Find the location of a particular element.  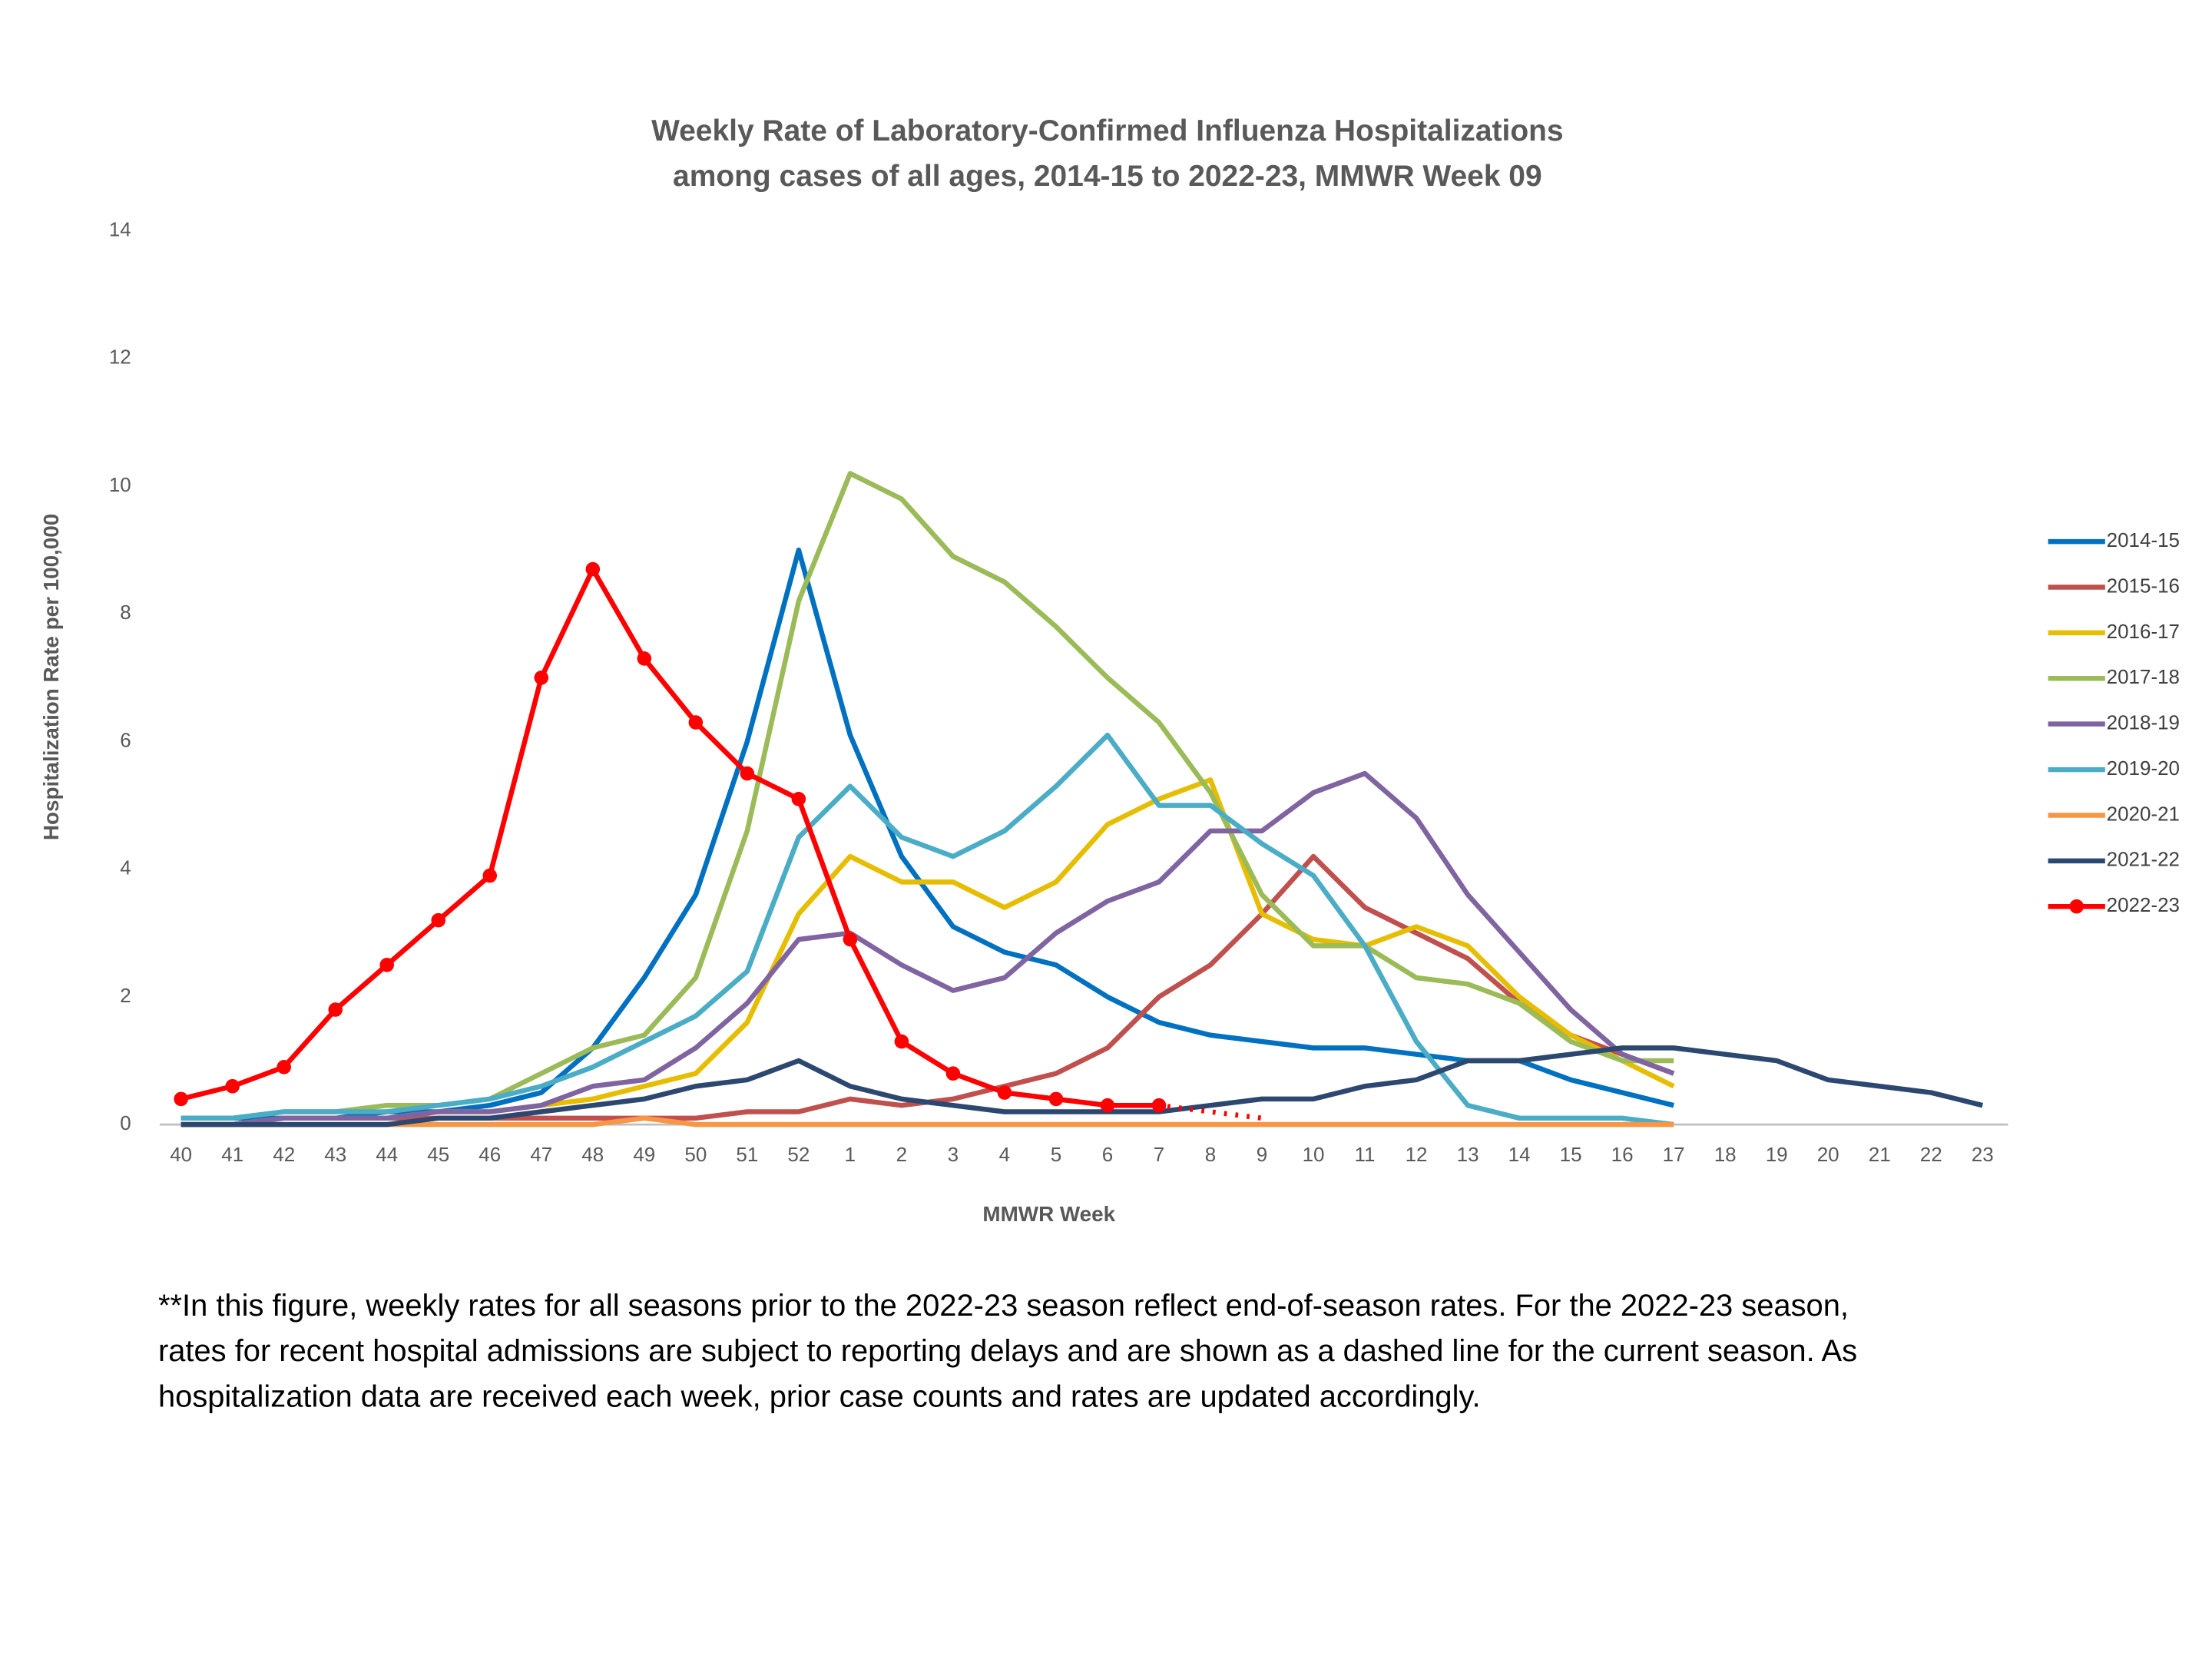

x-tick-label: 10 is located at coordinates (1314, 1154).